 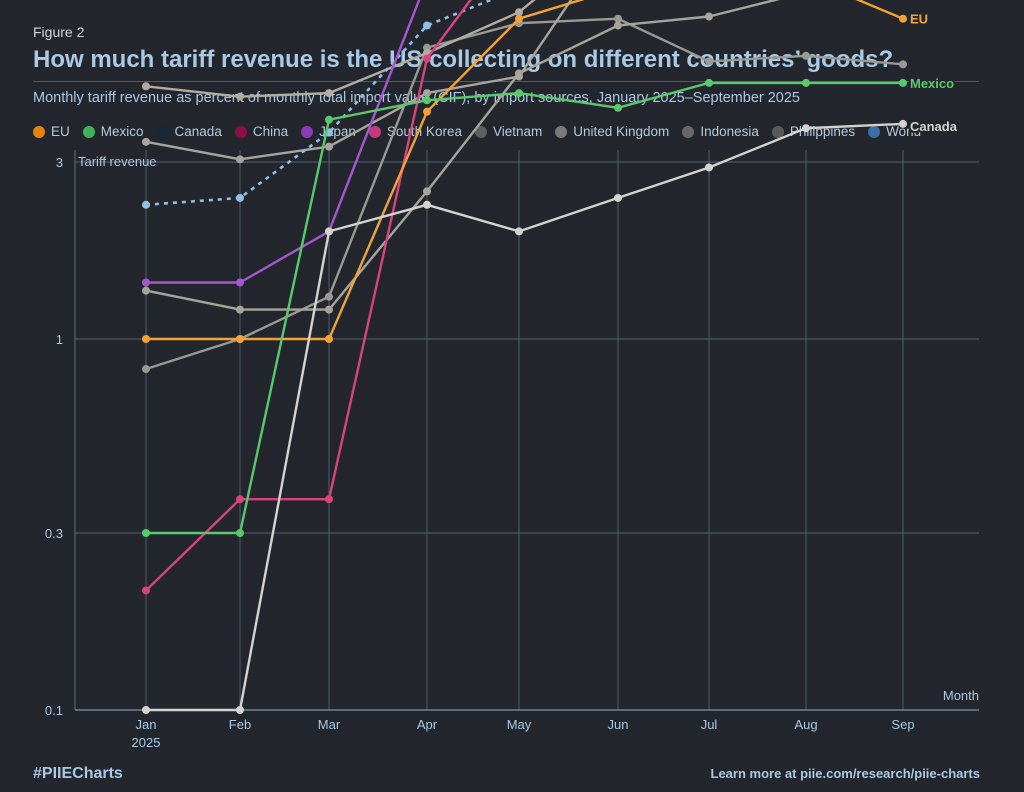 I want to click on legend-item-canada: Canada, so click(x=189, y=131).